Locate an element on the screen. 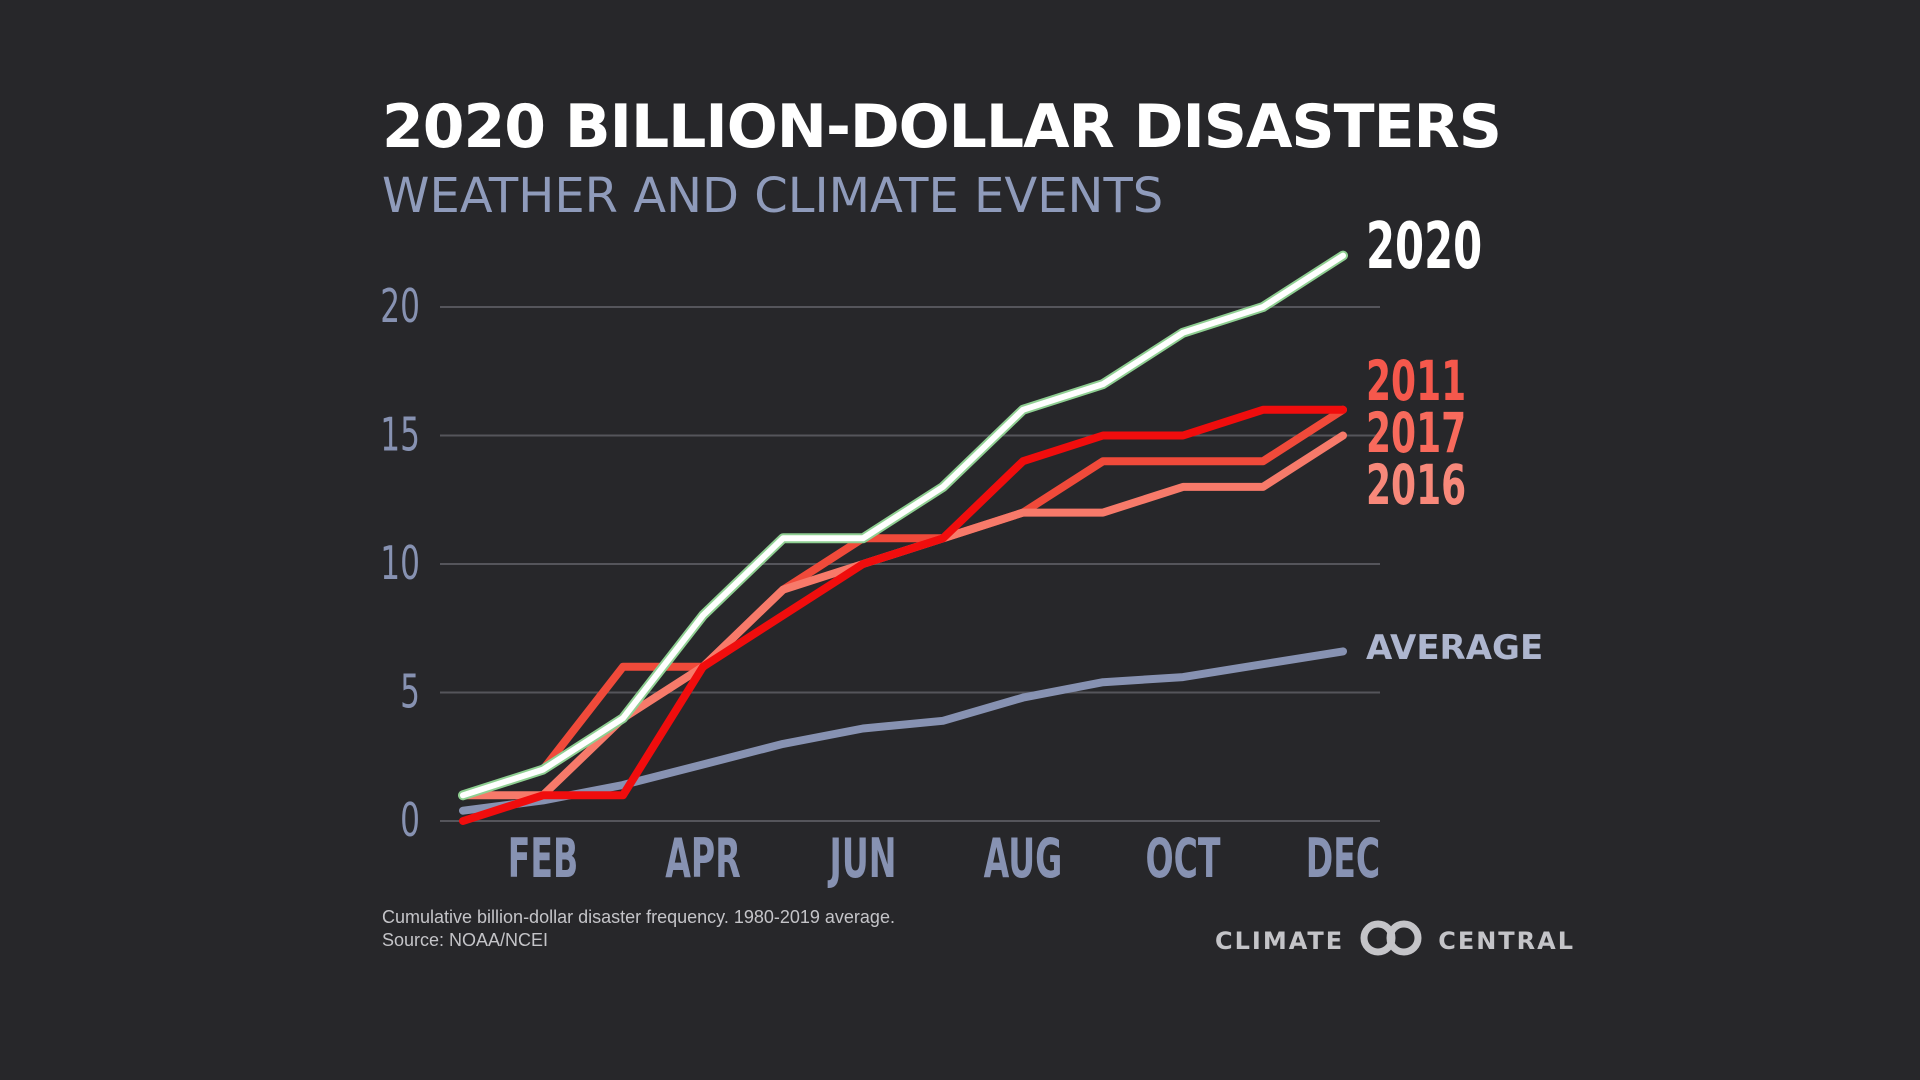 The width and height of the screenshot is (1920, 1080). climate-central-logo: CLIMATE CENTRAL is located at coordinates (1395, 941).